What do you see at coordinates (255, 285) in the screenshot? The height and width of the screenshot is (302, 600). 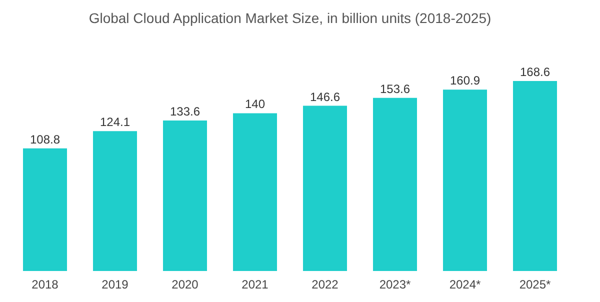 I see `x-tick-label: 2021` at bounding box center [255, 285].